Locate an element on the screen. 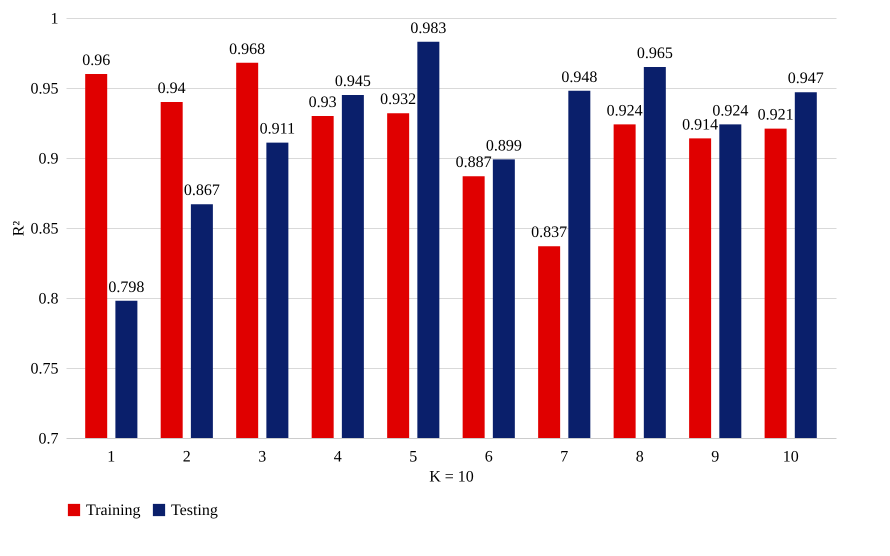  y-tick-label: 1 is located at coordinates (54, 19).